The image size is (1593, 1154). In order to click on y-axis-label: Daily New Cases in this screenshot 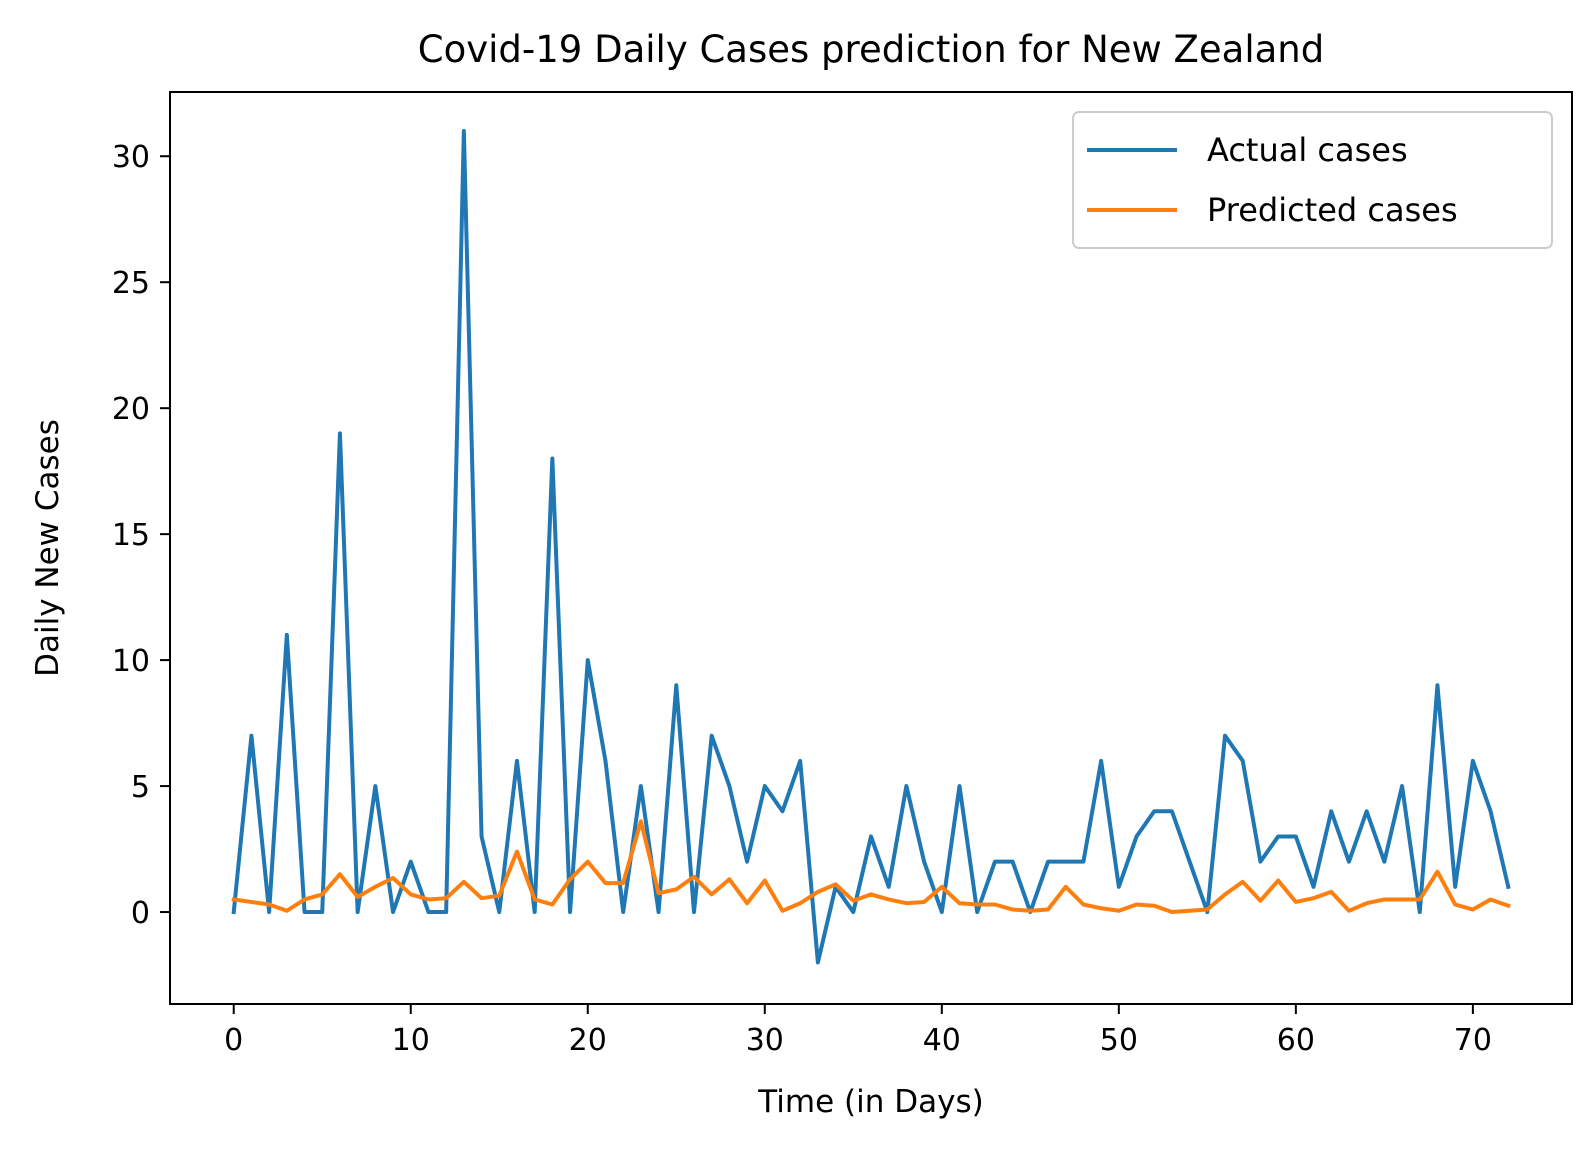, I will do `click(48, 548)`.